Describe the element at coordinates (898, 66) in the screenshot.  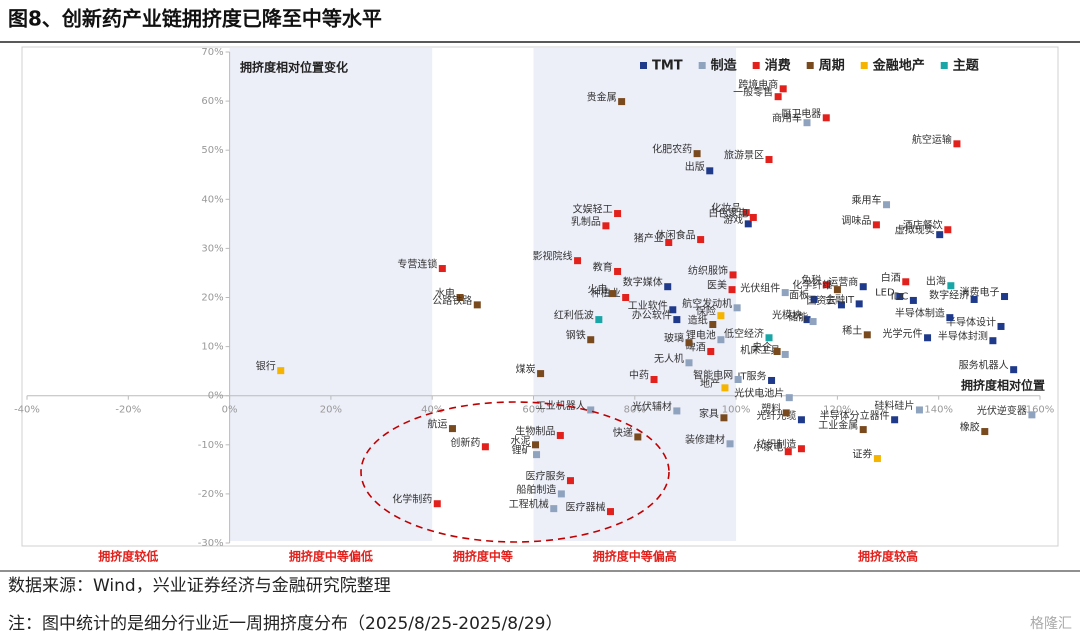
I see `legend-label: 金融地产` at that location.